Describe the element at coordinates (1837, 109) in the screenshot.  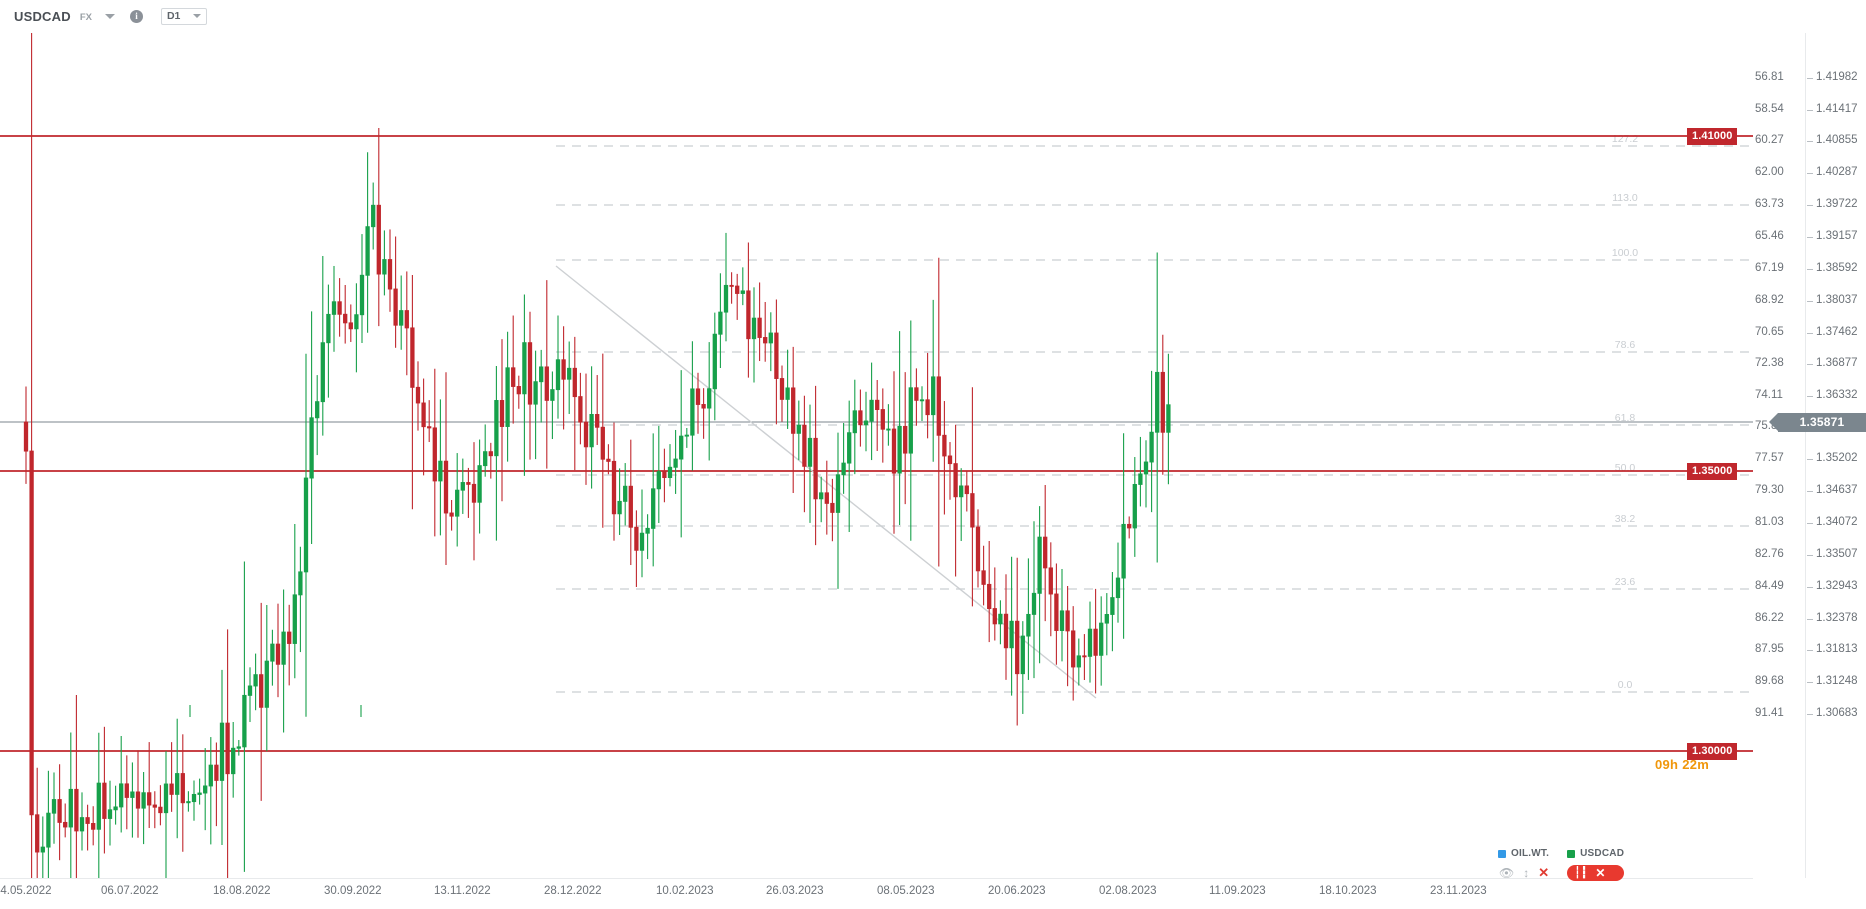
I see `price-axis-value: 1.41417` at that location.